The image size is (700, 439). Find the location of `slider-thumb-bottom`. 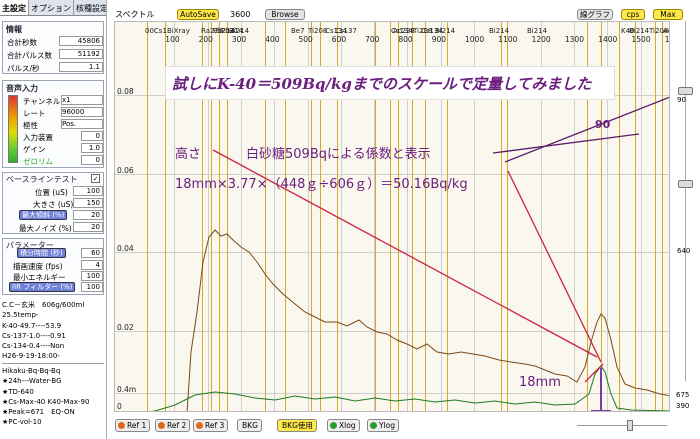

slider-thumb-bottom is located at coordinates (685, 184).